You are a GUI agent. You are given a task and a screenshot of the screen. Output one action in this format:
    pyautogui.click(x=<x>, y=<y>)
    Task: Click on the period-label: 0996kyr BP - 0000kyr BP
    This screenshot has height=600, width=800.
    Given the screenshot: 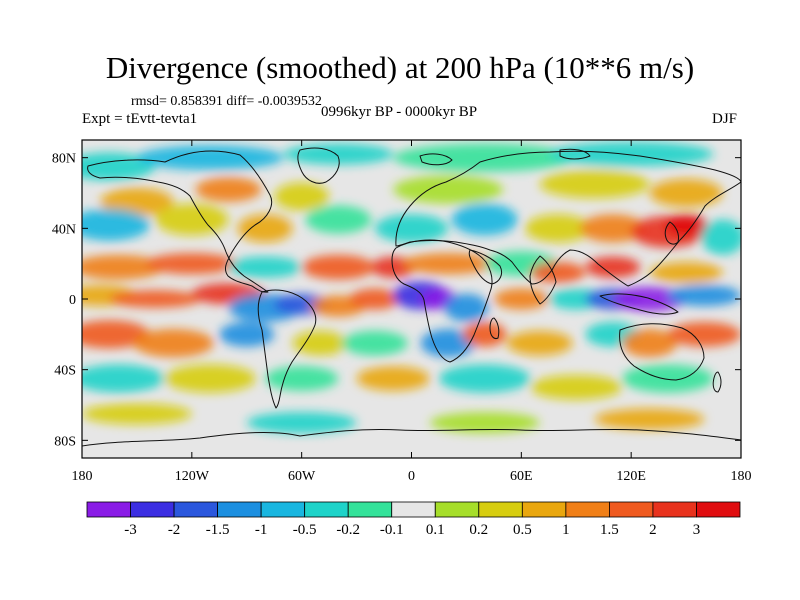 What is the action you would take?
    pyautogui.click(x=399, y=112)
    